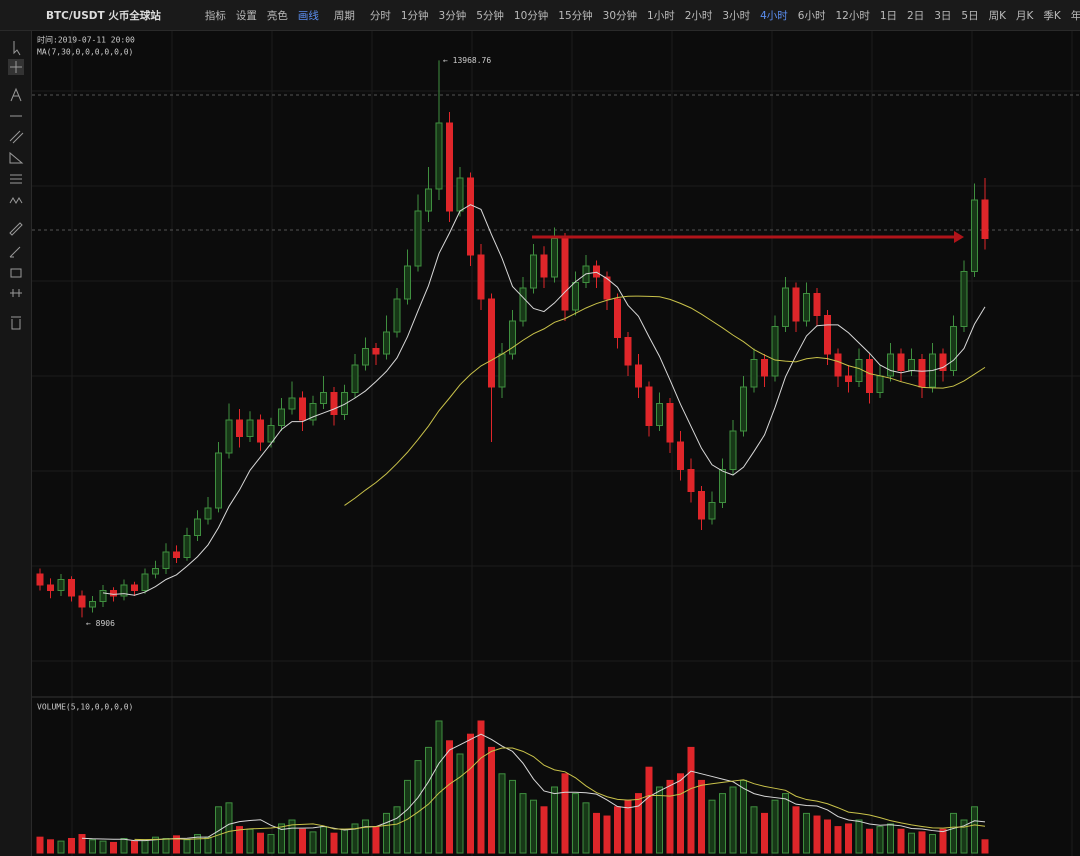 The height and width of the screenshot is (856, 1080). I want to click on icon-triangle, so click(16, 157).